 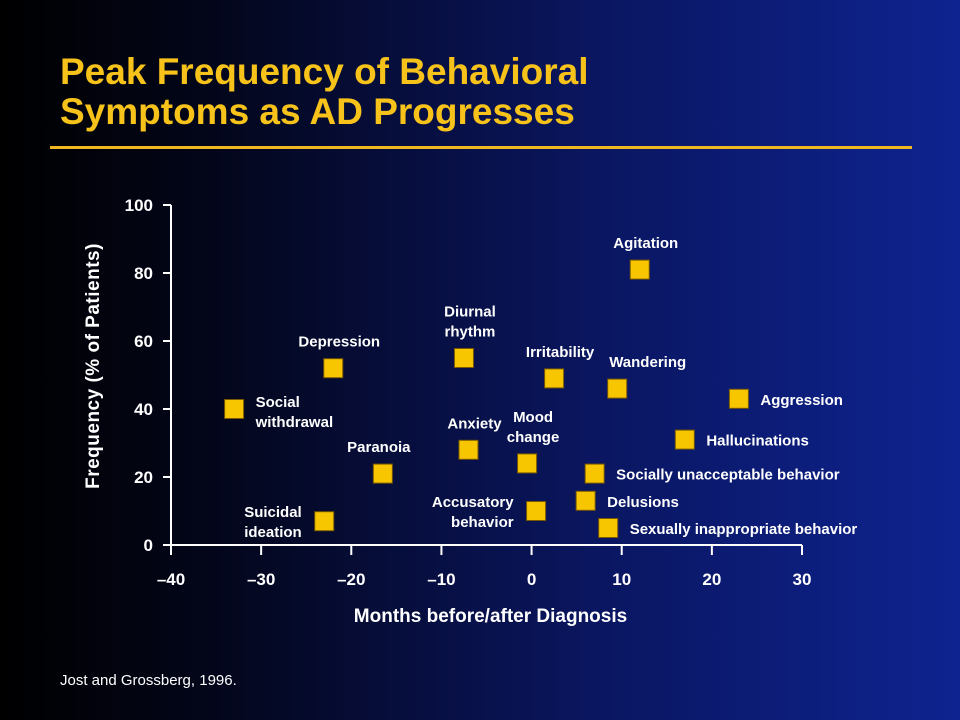 I want to click on citation: Jost and Grossberg, 1996., so click(x=148, y=680).